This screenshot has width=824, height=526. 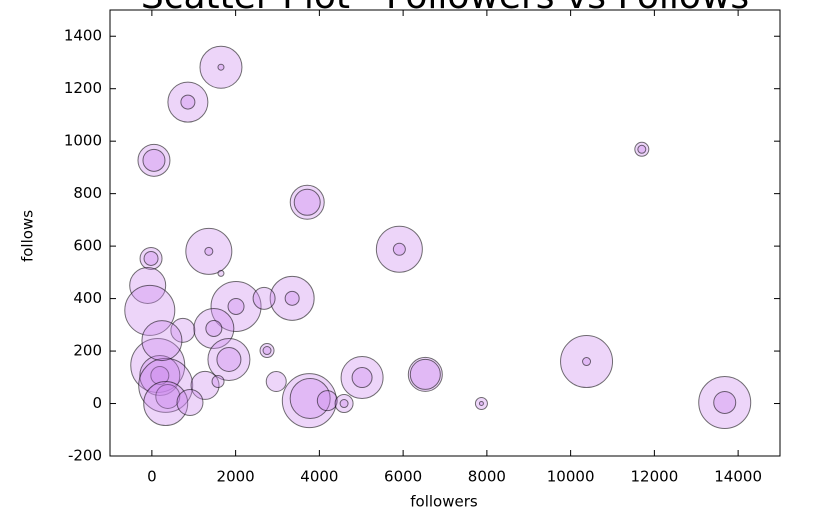 I want to click on chart-title: Scatter Plot - Followers vs Follows, so click(x=445, y=8).